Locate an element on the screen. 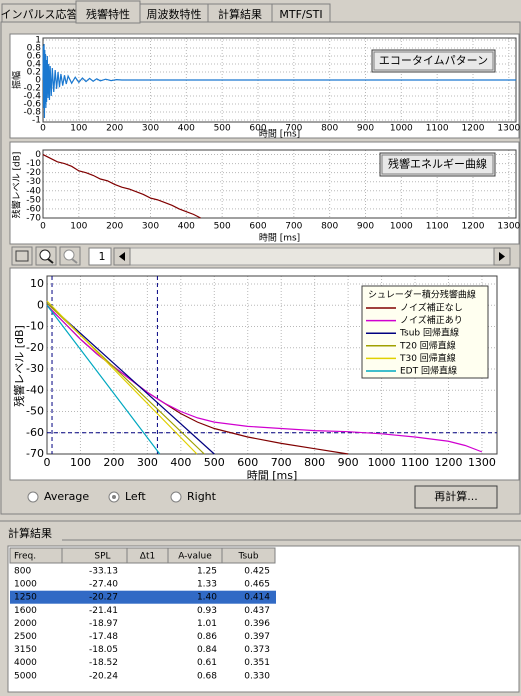 The width and height of the screenshot is (521, 696). legend-label: ノイズ補正なし is located at coordinates (431, 308).